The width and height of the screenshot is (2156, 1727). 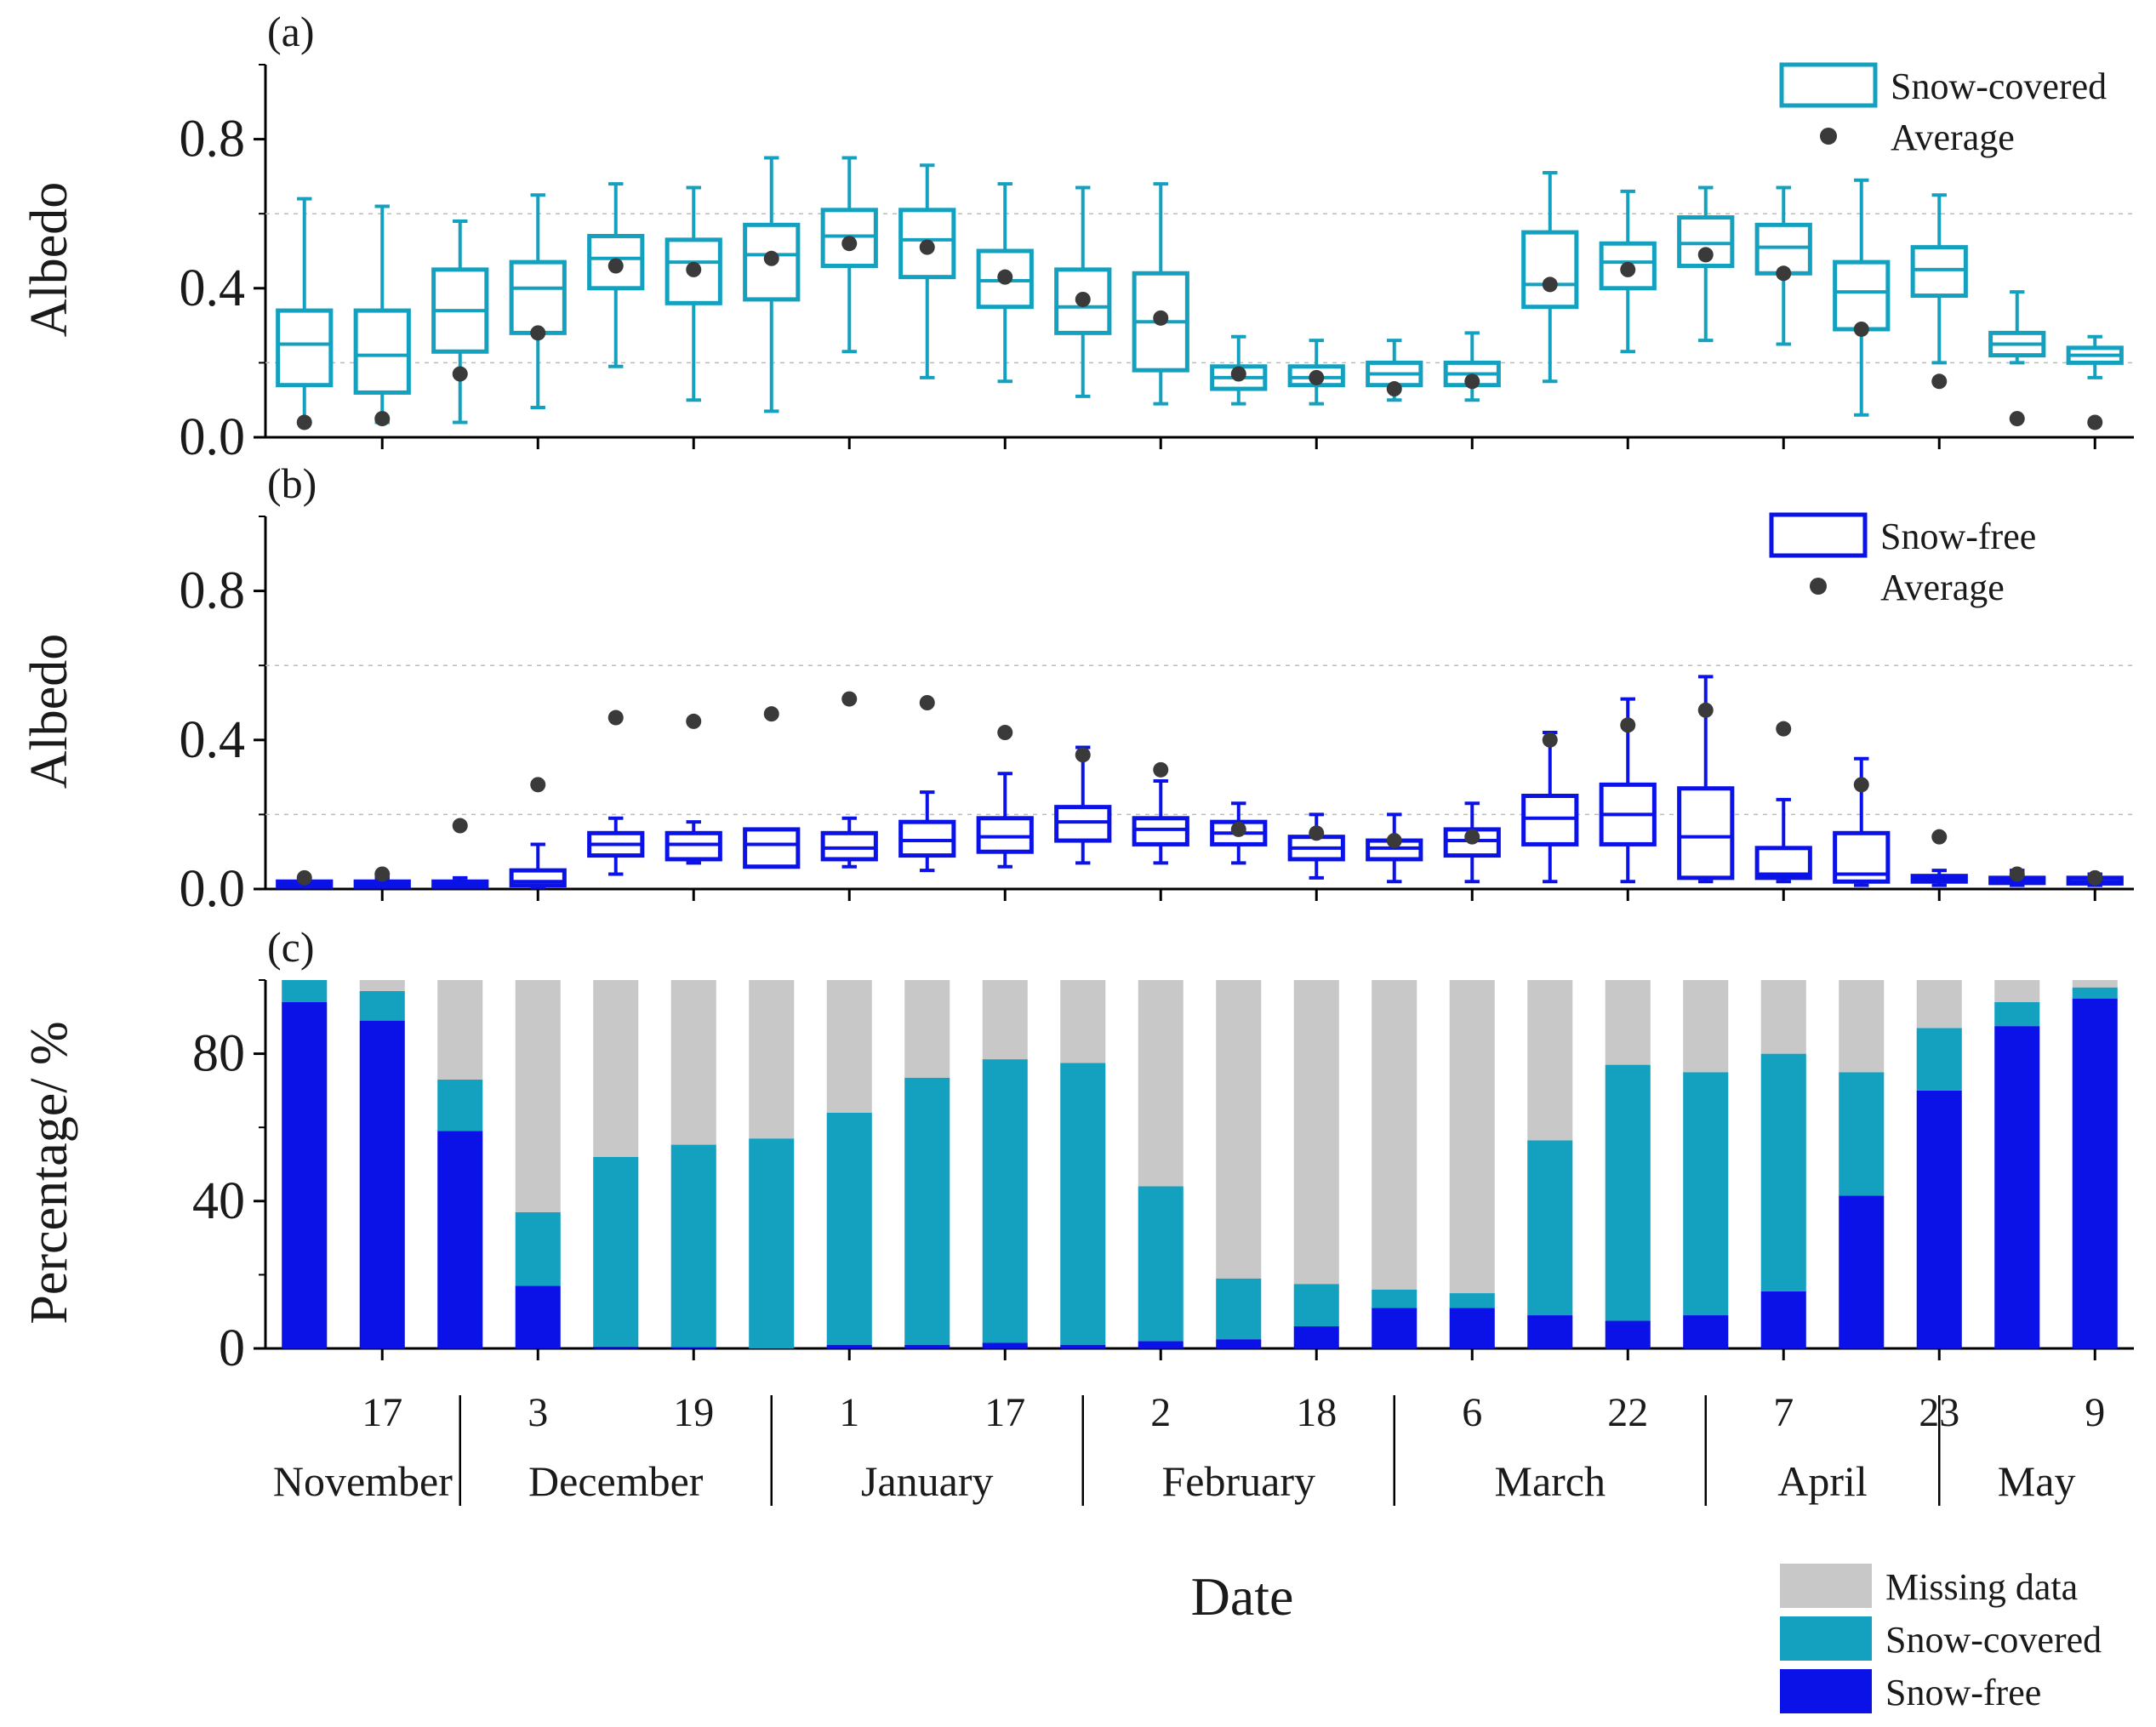 I want to click on panel-label: (c), so click(x=291, y=947).